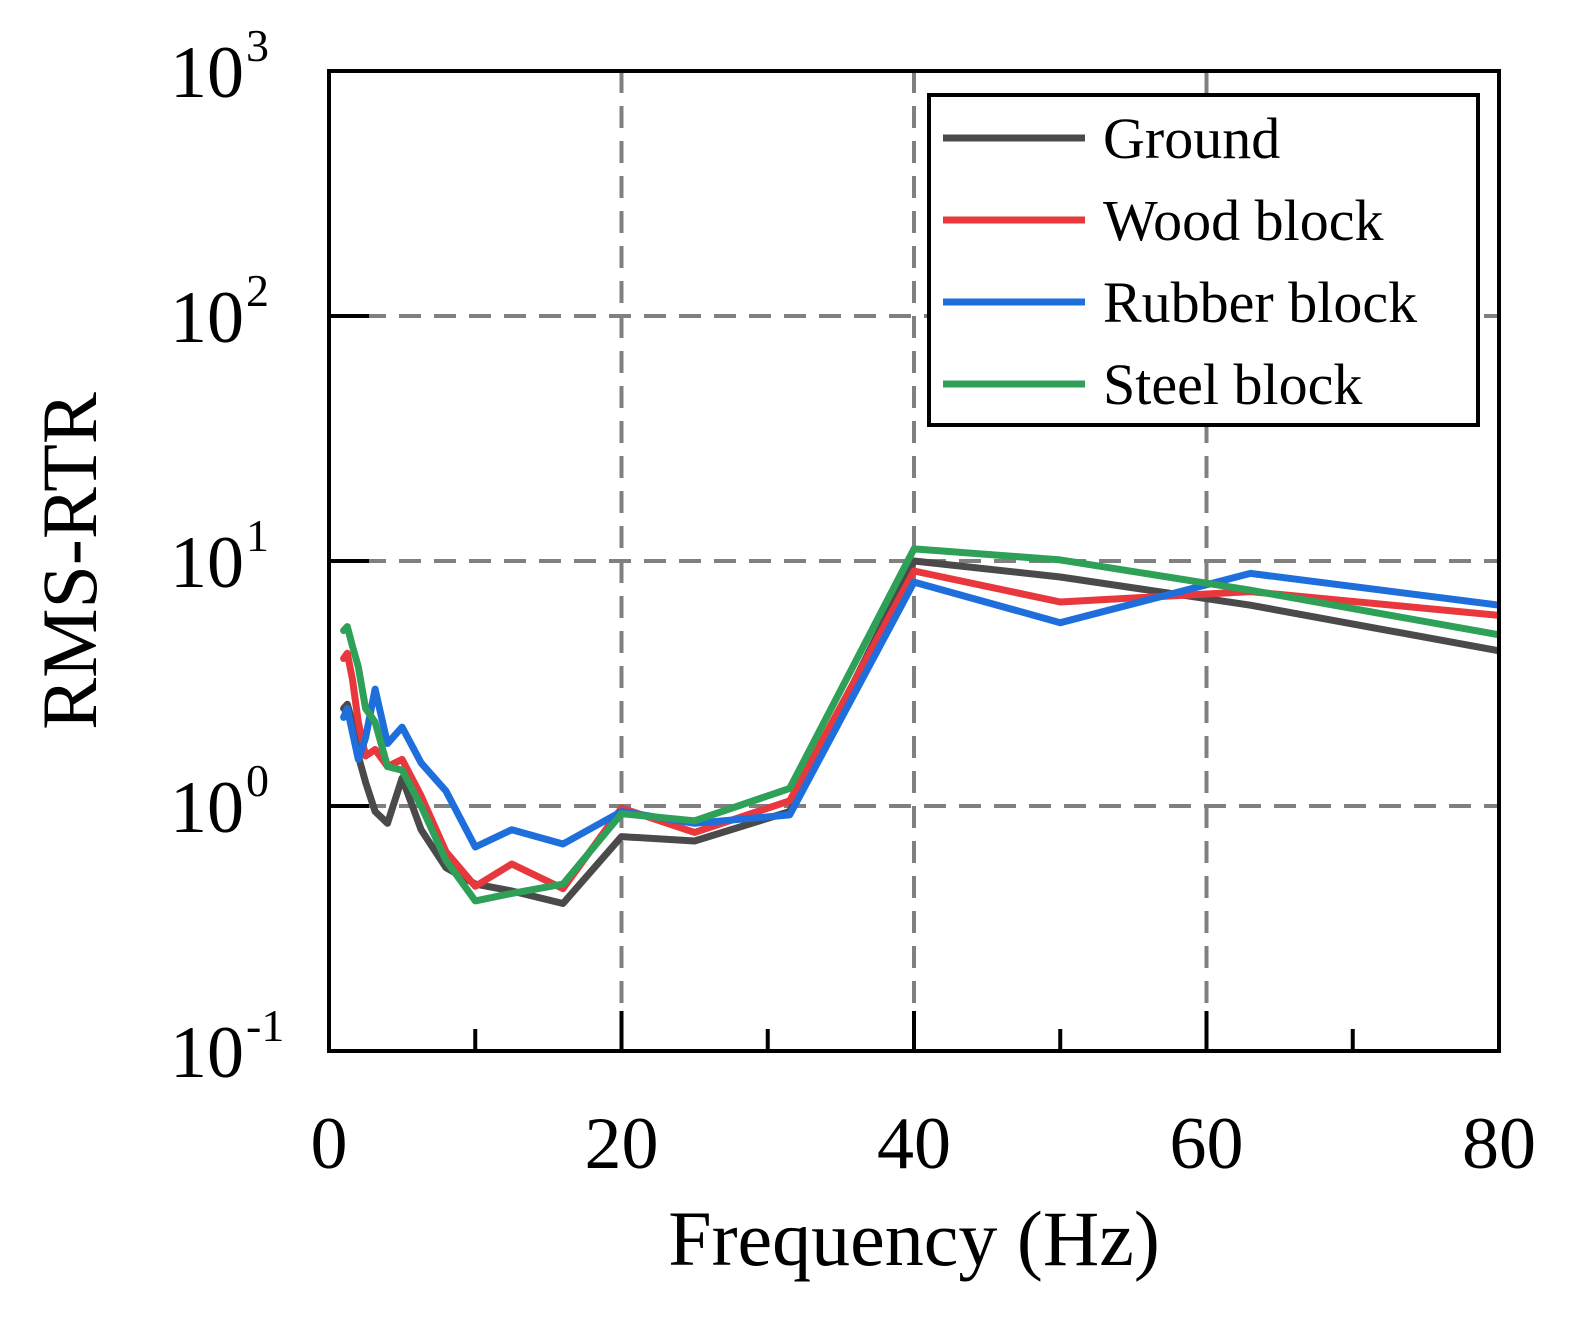 Image resolution: width=1595 pixels, height=1338 pixels. I want to click on legend-box, so click(1203, 260).